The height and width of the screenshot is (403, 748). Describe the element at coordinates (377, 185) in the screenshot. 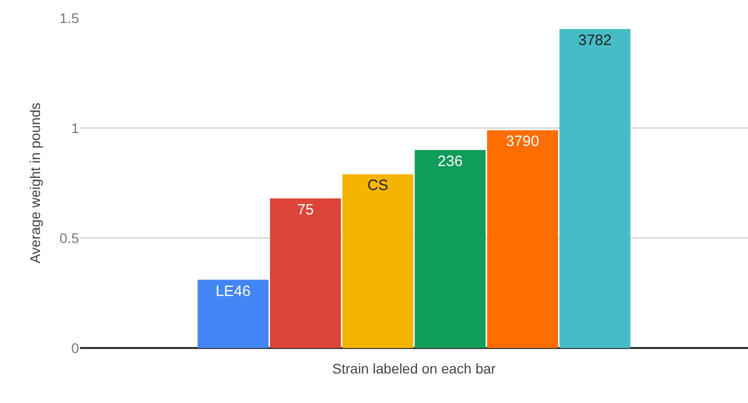

I see `series-label: CS` at that location.